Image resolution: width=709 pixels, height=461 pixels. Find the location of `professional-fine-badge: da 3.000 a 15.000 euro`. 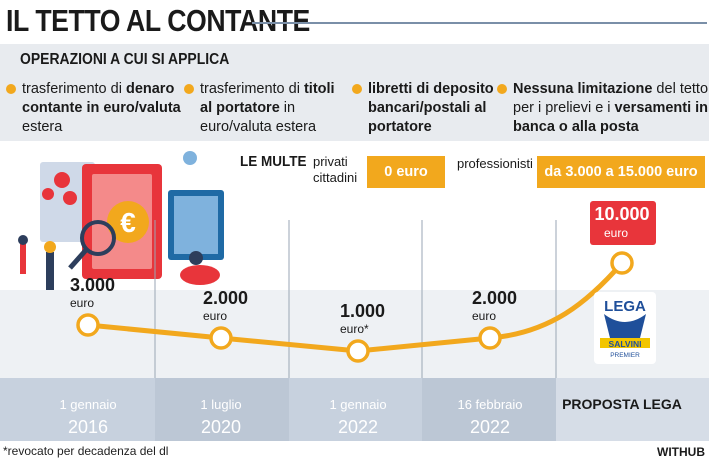

professional-fine-badge: da 3.000 a 15.000 euro is located at coordinates (621, 172).